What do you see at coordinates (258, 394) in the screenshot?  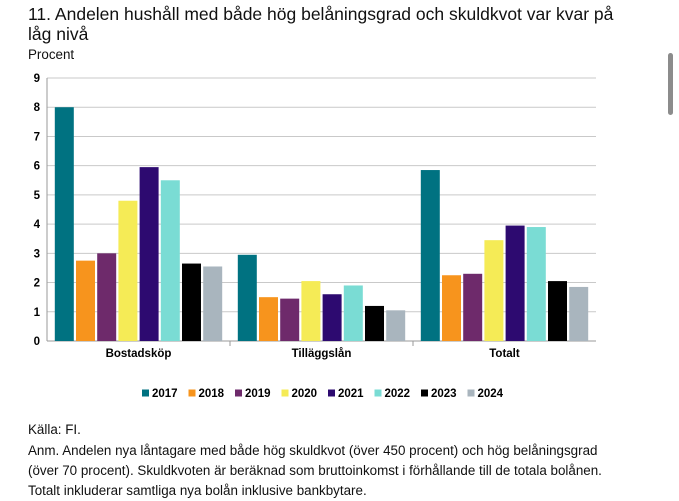 I see `legend-label: 2019` at bounding box center [258, 394].